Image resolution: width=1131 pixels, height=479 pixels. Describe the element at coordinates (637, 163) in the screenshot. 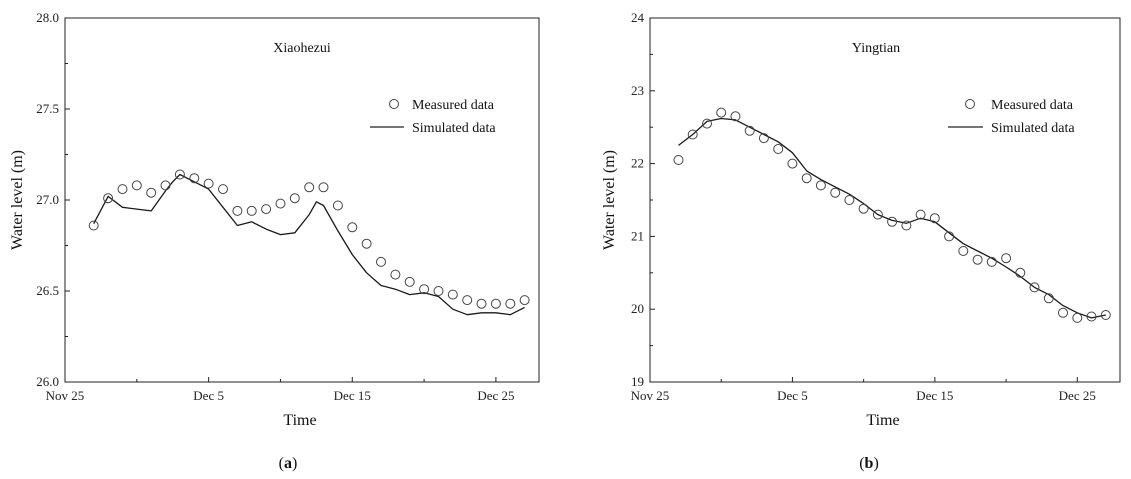

I see `y-tick-label: 22` at that location.